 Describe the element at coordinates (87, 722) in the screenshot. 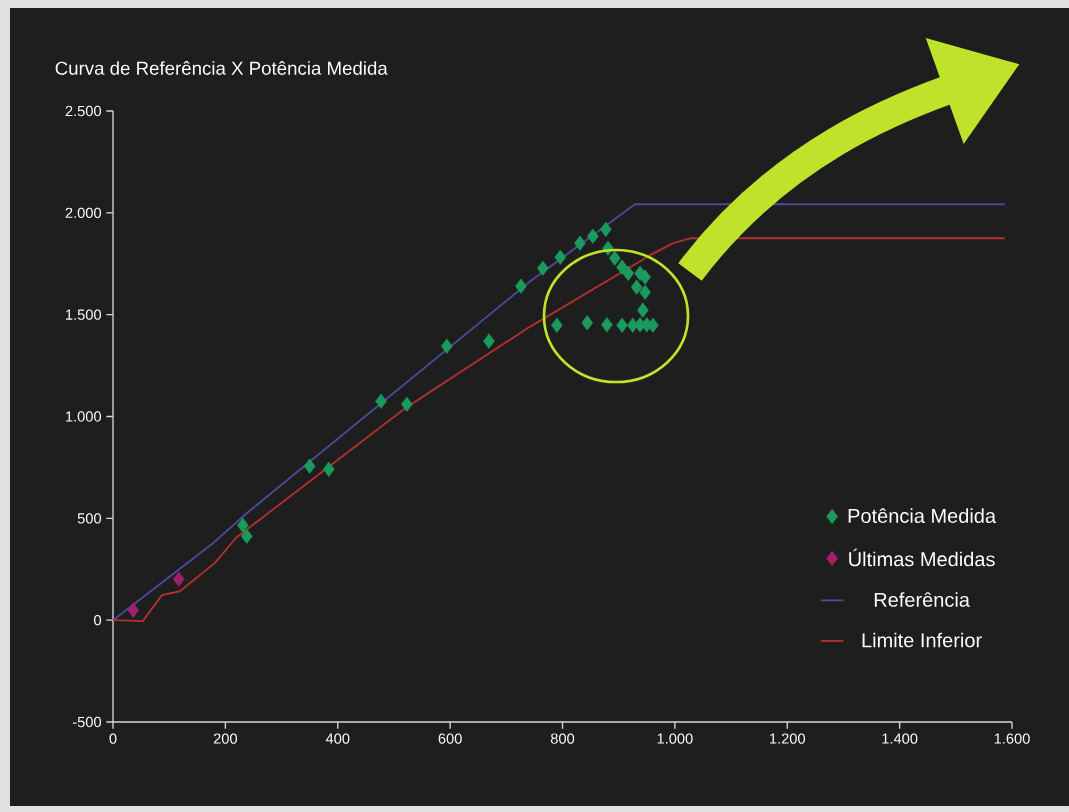

I see `y-tick-label: -500` at that location.